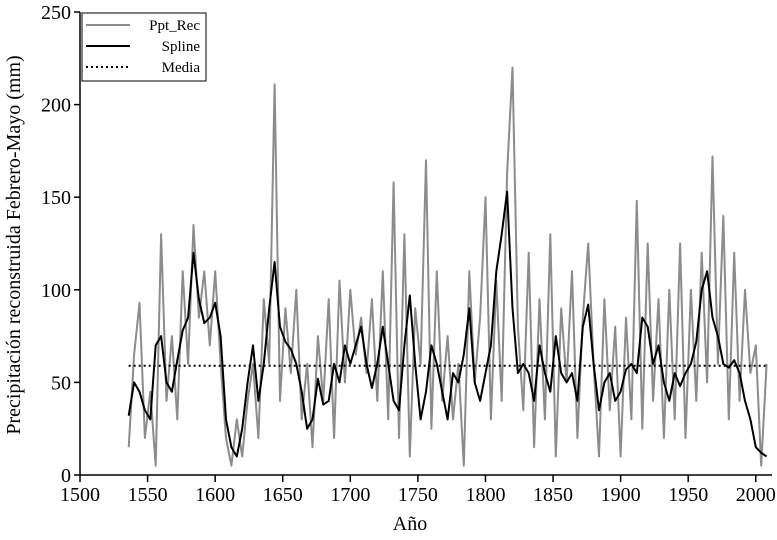  I want to click on x-tick-label: 1600, so click(215, 495).